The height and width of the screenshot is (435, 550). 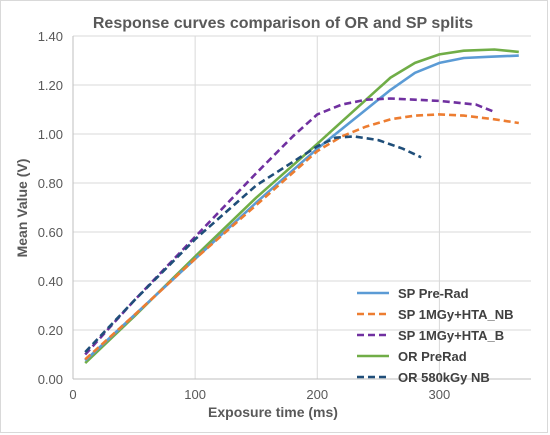 I want to click on y-tick-label: 1.00, so click(x=50, y=134).